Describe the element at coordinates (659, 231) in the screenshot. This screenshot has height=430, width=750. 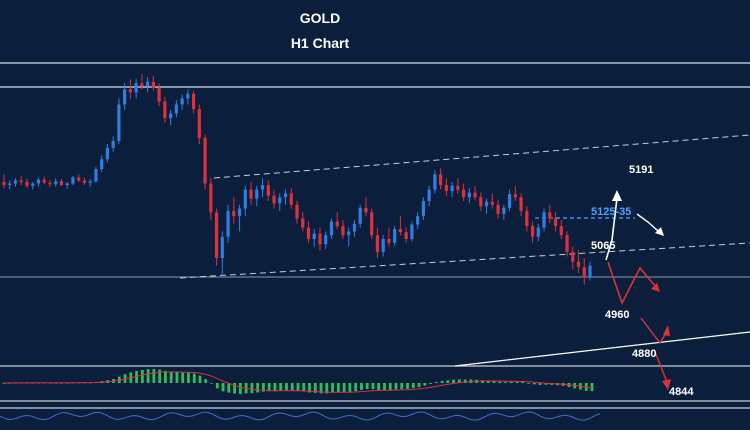
I see `forecast-test-arrow` at that location.